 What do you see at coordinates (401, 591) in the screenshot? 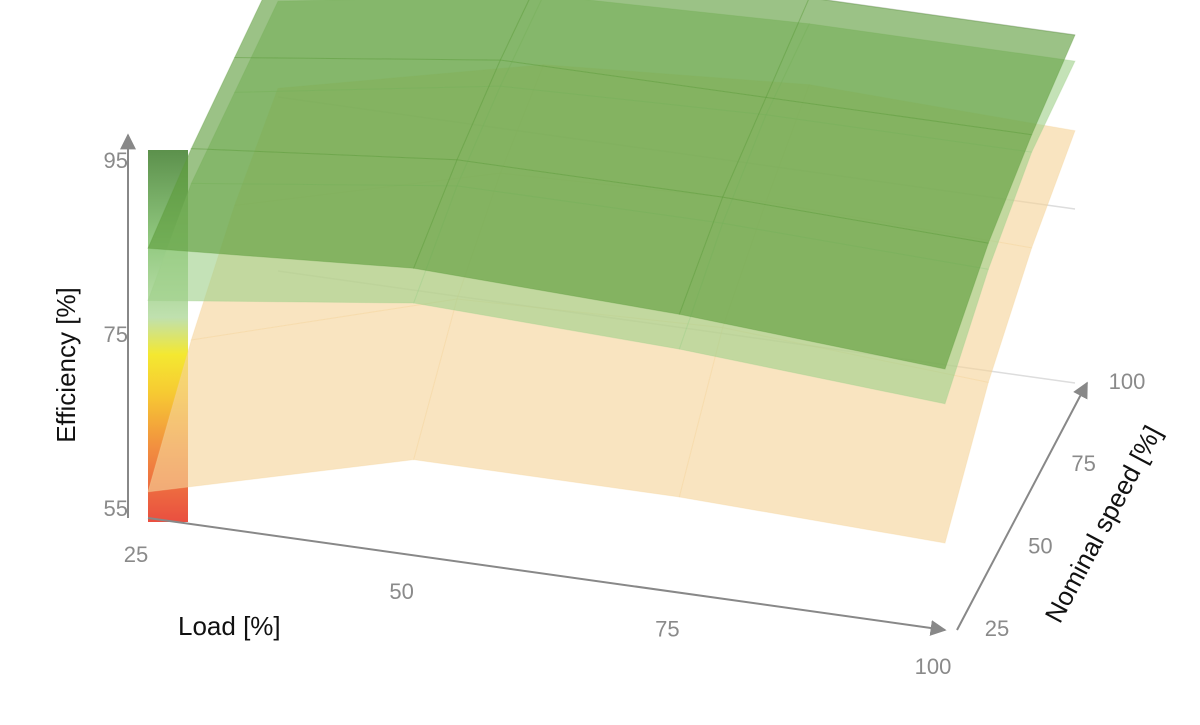
I see `x-tick-label: 50` at bounding box center [401, 591].